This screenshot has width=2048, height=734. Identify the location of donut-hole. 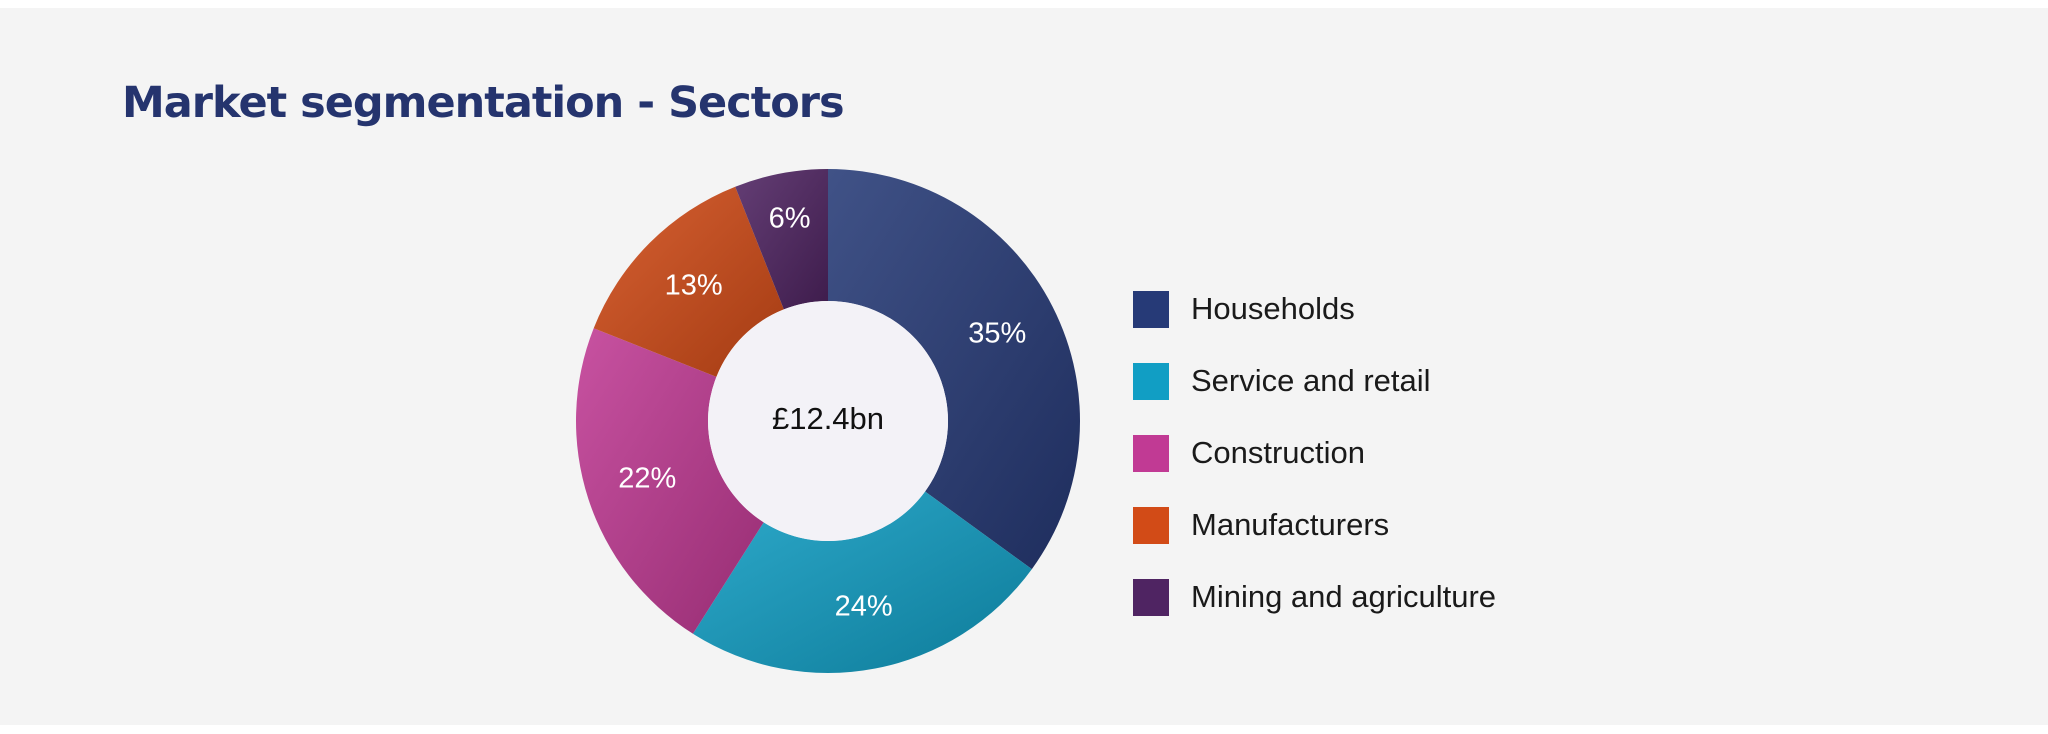
(828, 421).